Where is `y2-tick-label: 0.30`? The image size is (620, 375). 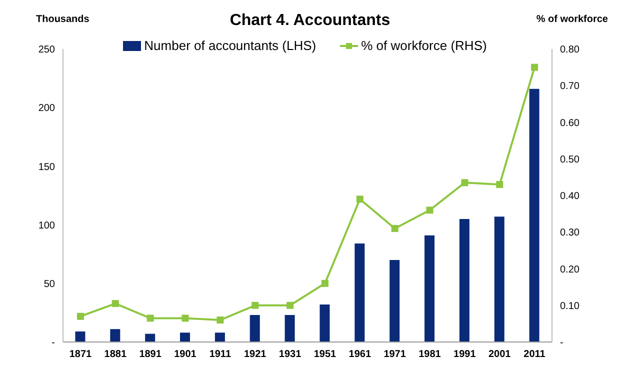 y2-tick-label: 0.30 is located at coordinates (570, 233).